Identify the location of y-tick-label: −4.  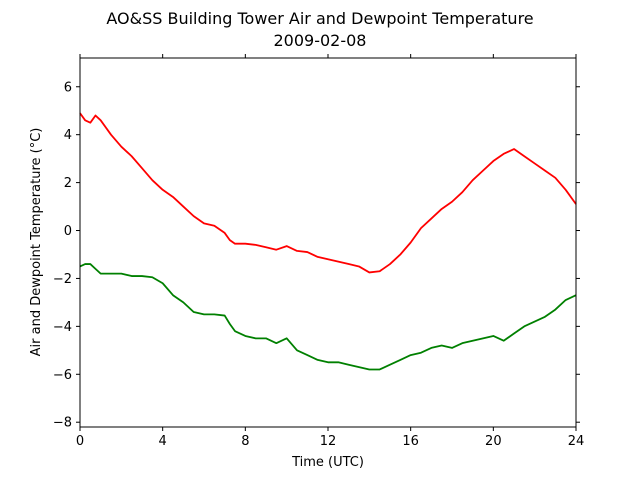
(62, 327).